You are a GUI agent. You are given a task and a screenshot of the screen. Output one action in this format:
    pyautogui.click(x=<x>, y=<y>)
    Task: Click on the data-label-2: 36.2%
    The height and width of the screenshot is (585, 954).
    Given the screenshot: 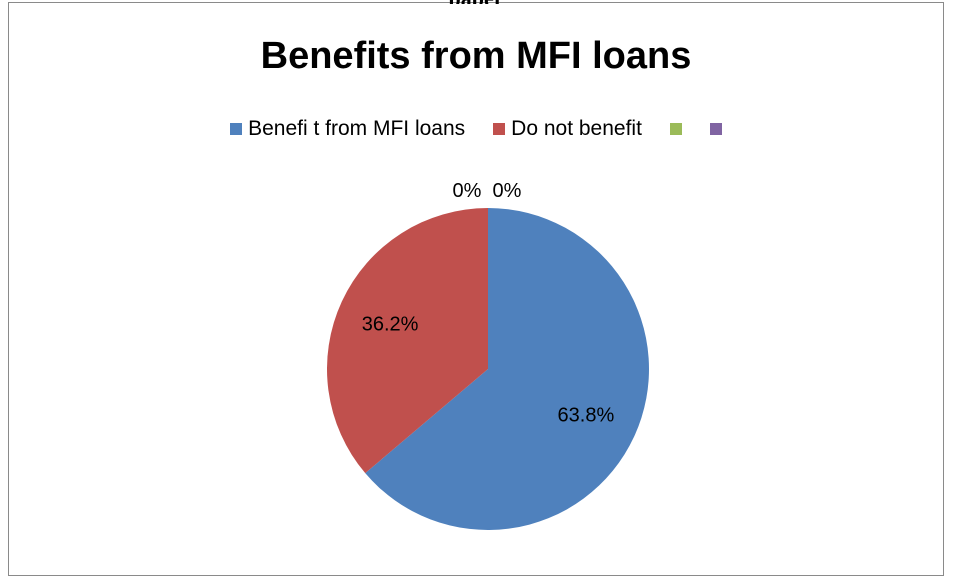 What is the action you would take?
    pyautogui.click(x=390, y=325)
    